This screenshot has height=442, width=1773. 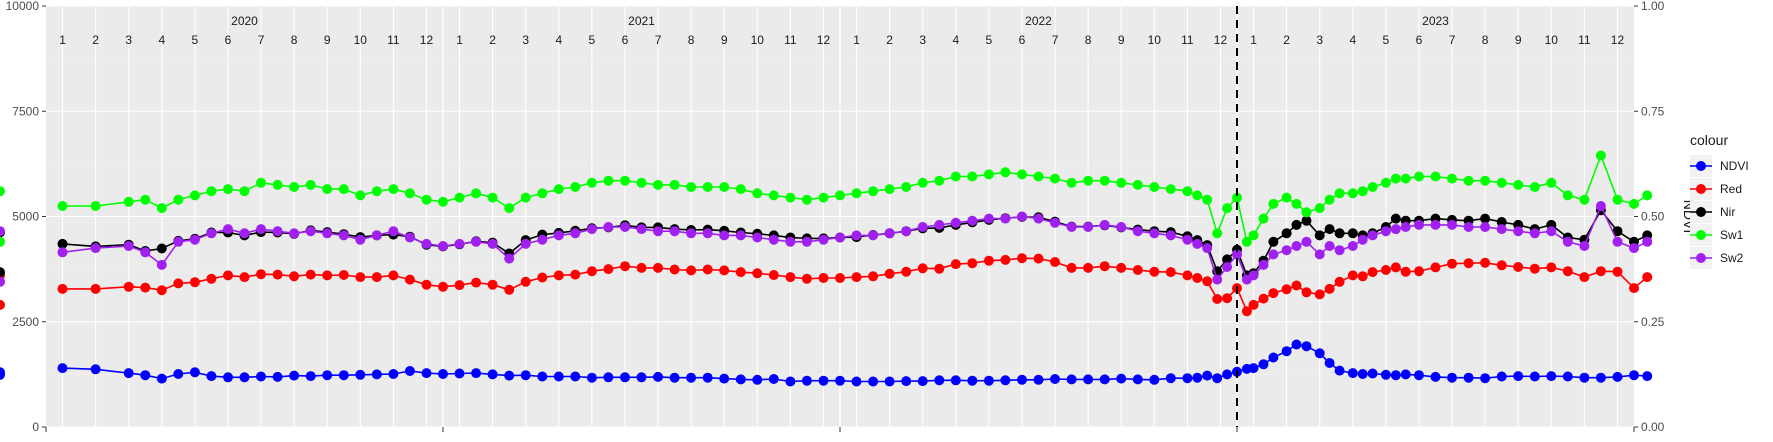 I want to click on month-label: 7, so click(x=261, y=40).